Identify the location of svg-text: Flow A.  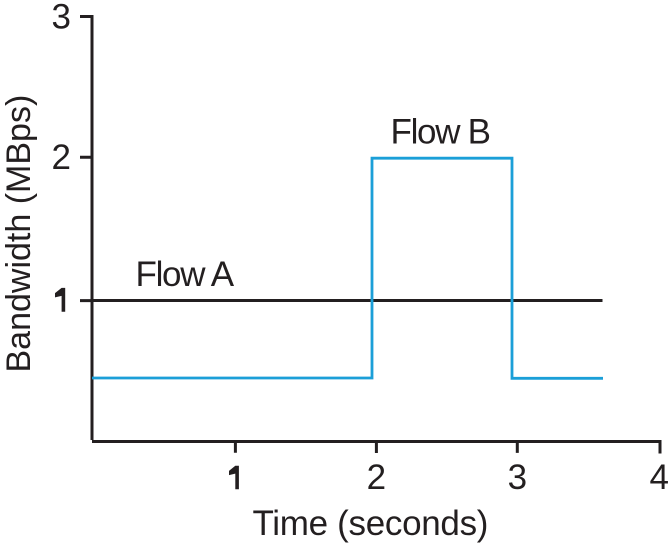
(185, 274).